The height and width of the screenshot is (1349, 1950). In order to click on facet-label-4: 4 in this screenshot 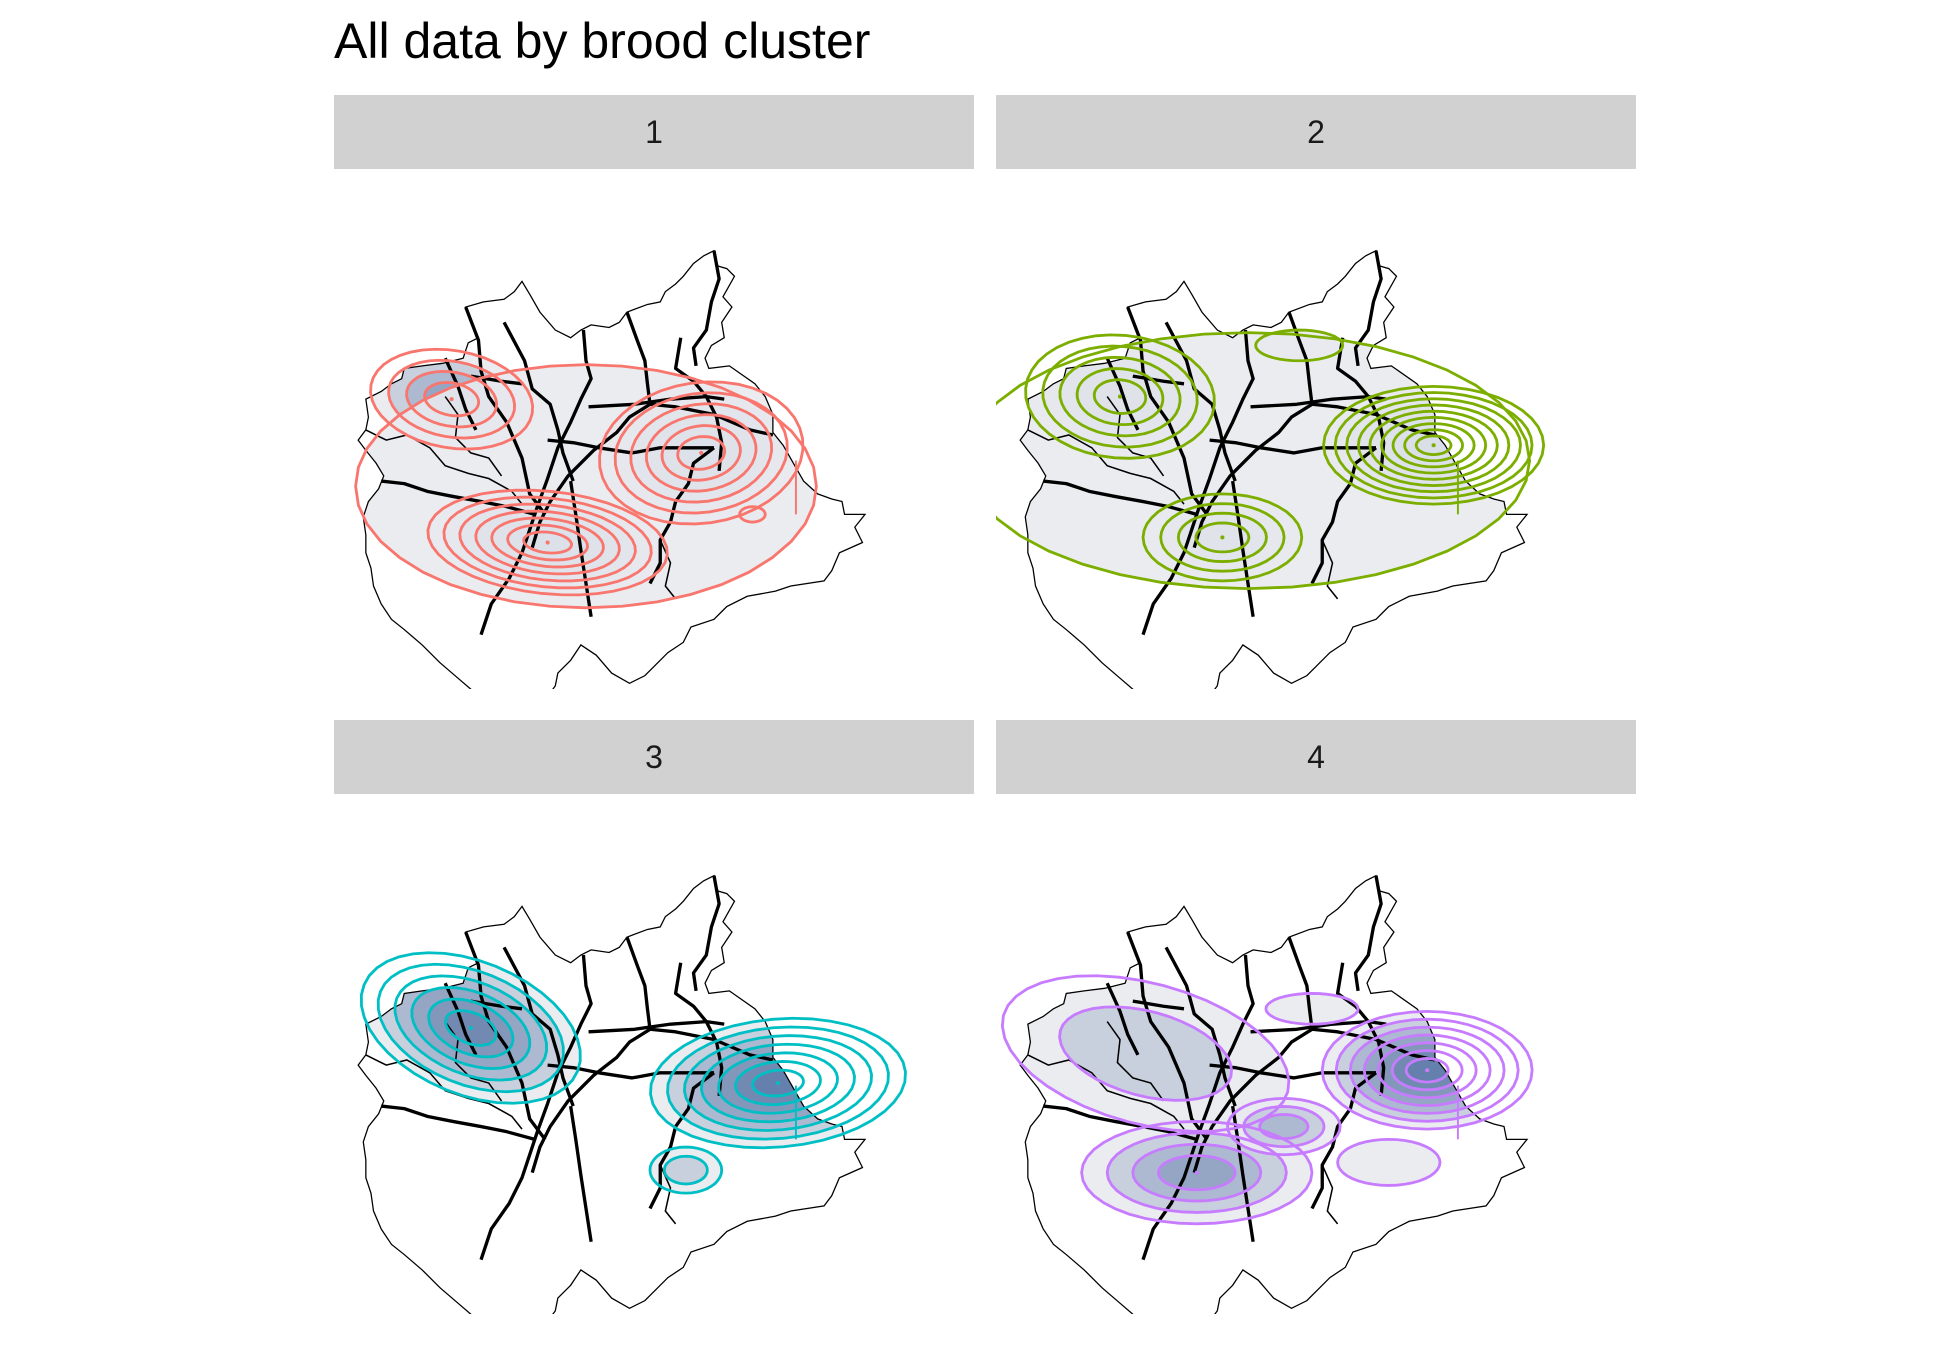, I will do `click(1316, 756)`.